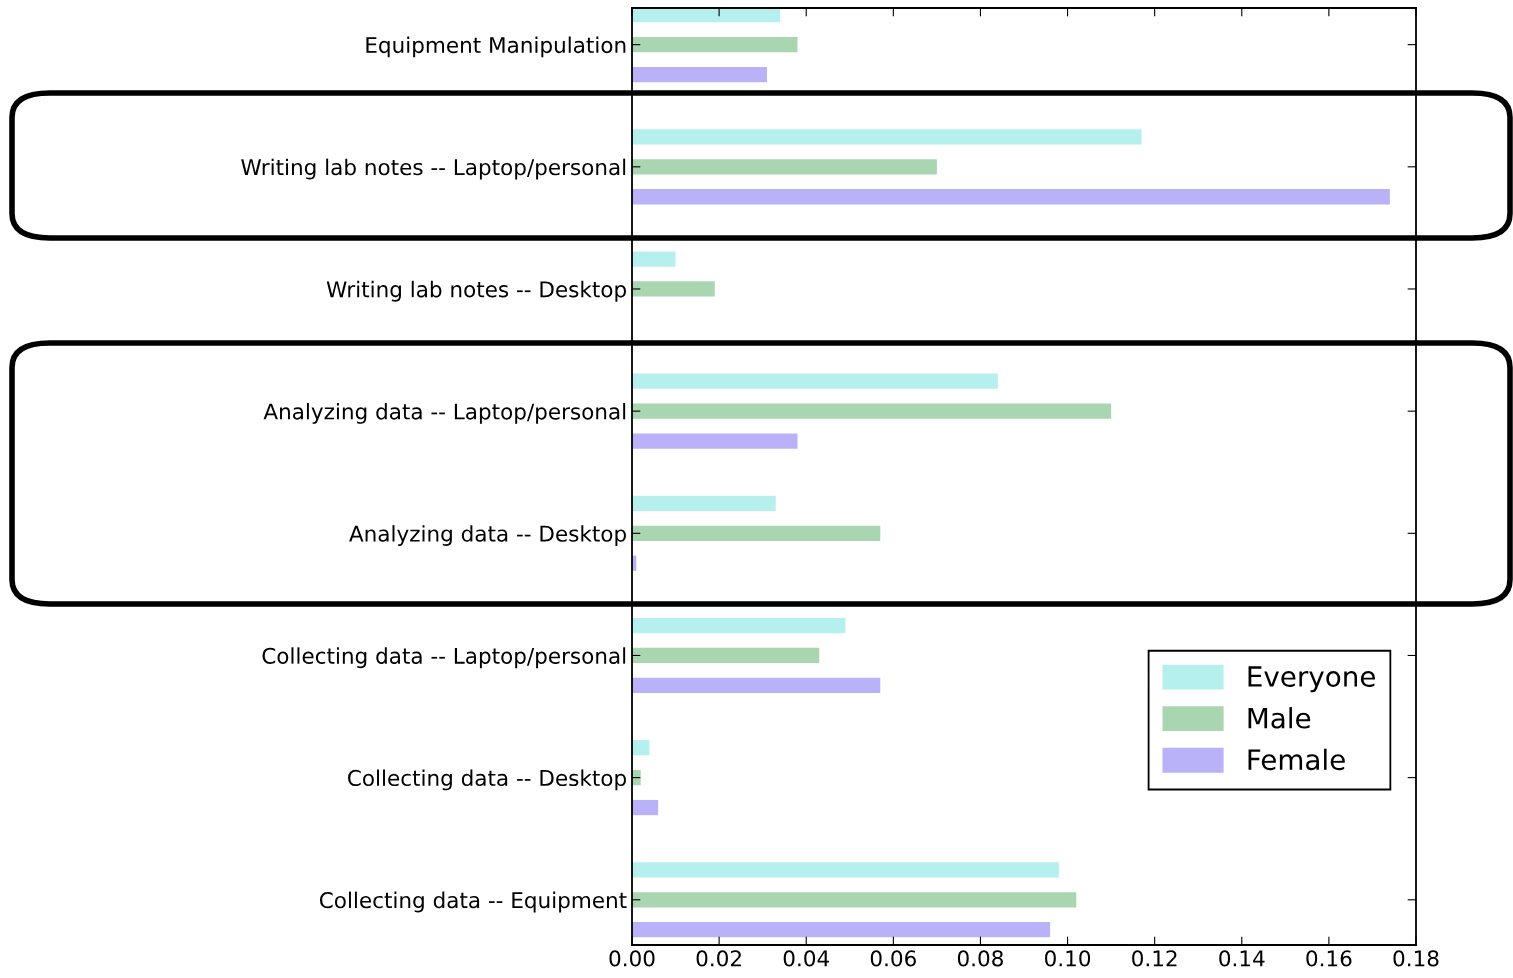  What do you see at coordinates (1311, 679) in the screenshot?
I see `legend-label: Everyone` at bounding box center [1311, 679].